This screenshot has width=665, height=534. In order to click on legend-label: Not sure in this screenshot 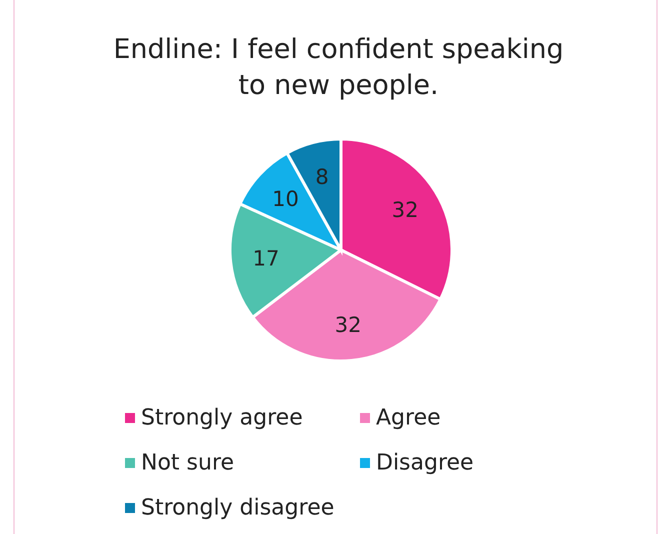, I will do `click(187, 463)`.